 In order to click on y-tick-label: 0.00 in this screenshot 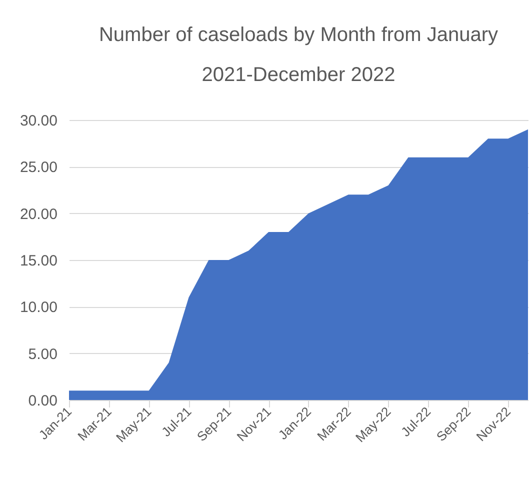, I will do `click(43, 401)`.